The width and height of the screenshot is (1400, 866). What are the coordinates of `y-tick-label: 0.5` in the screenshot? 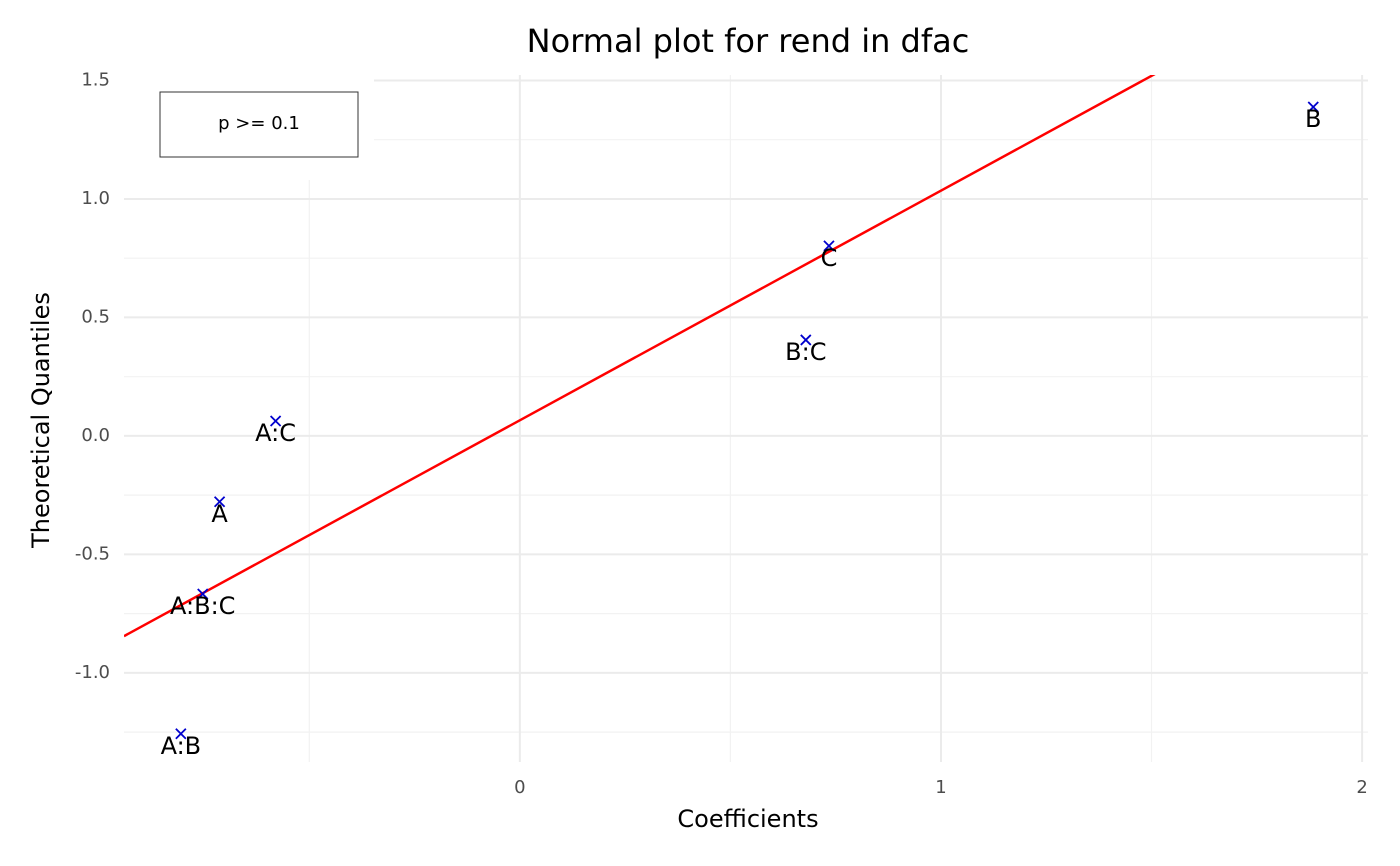 It's located at (95, 316).